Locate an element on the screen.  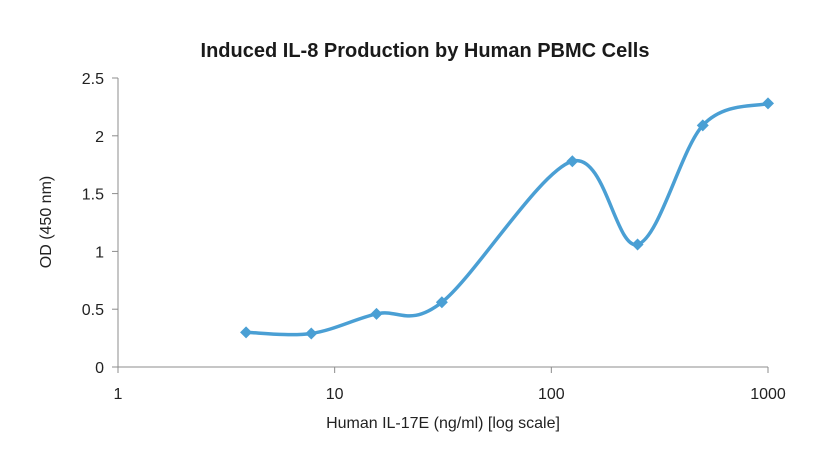
y-tick-label: 0.5 is located at coordinates (93, 310).